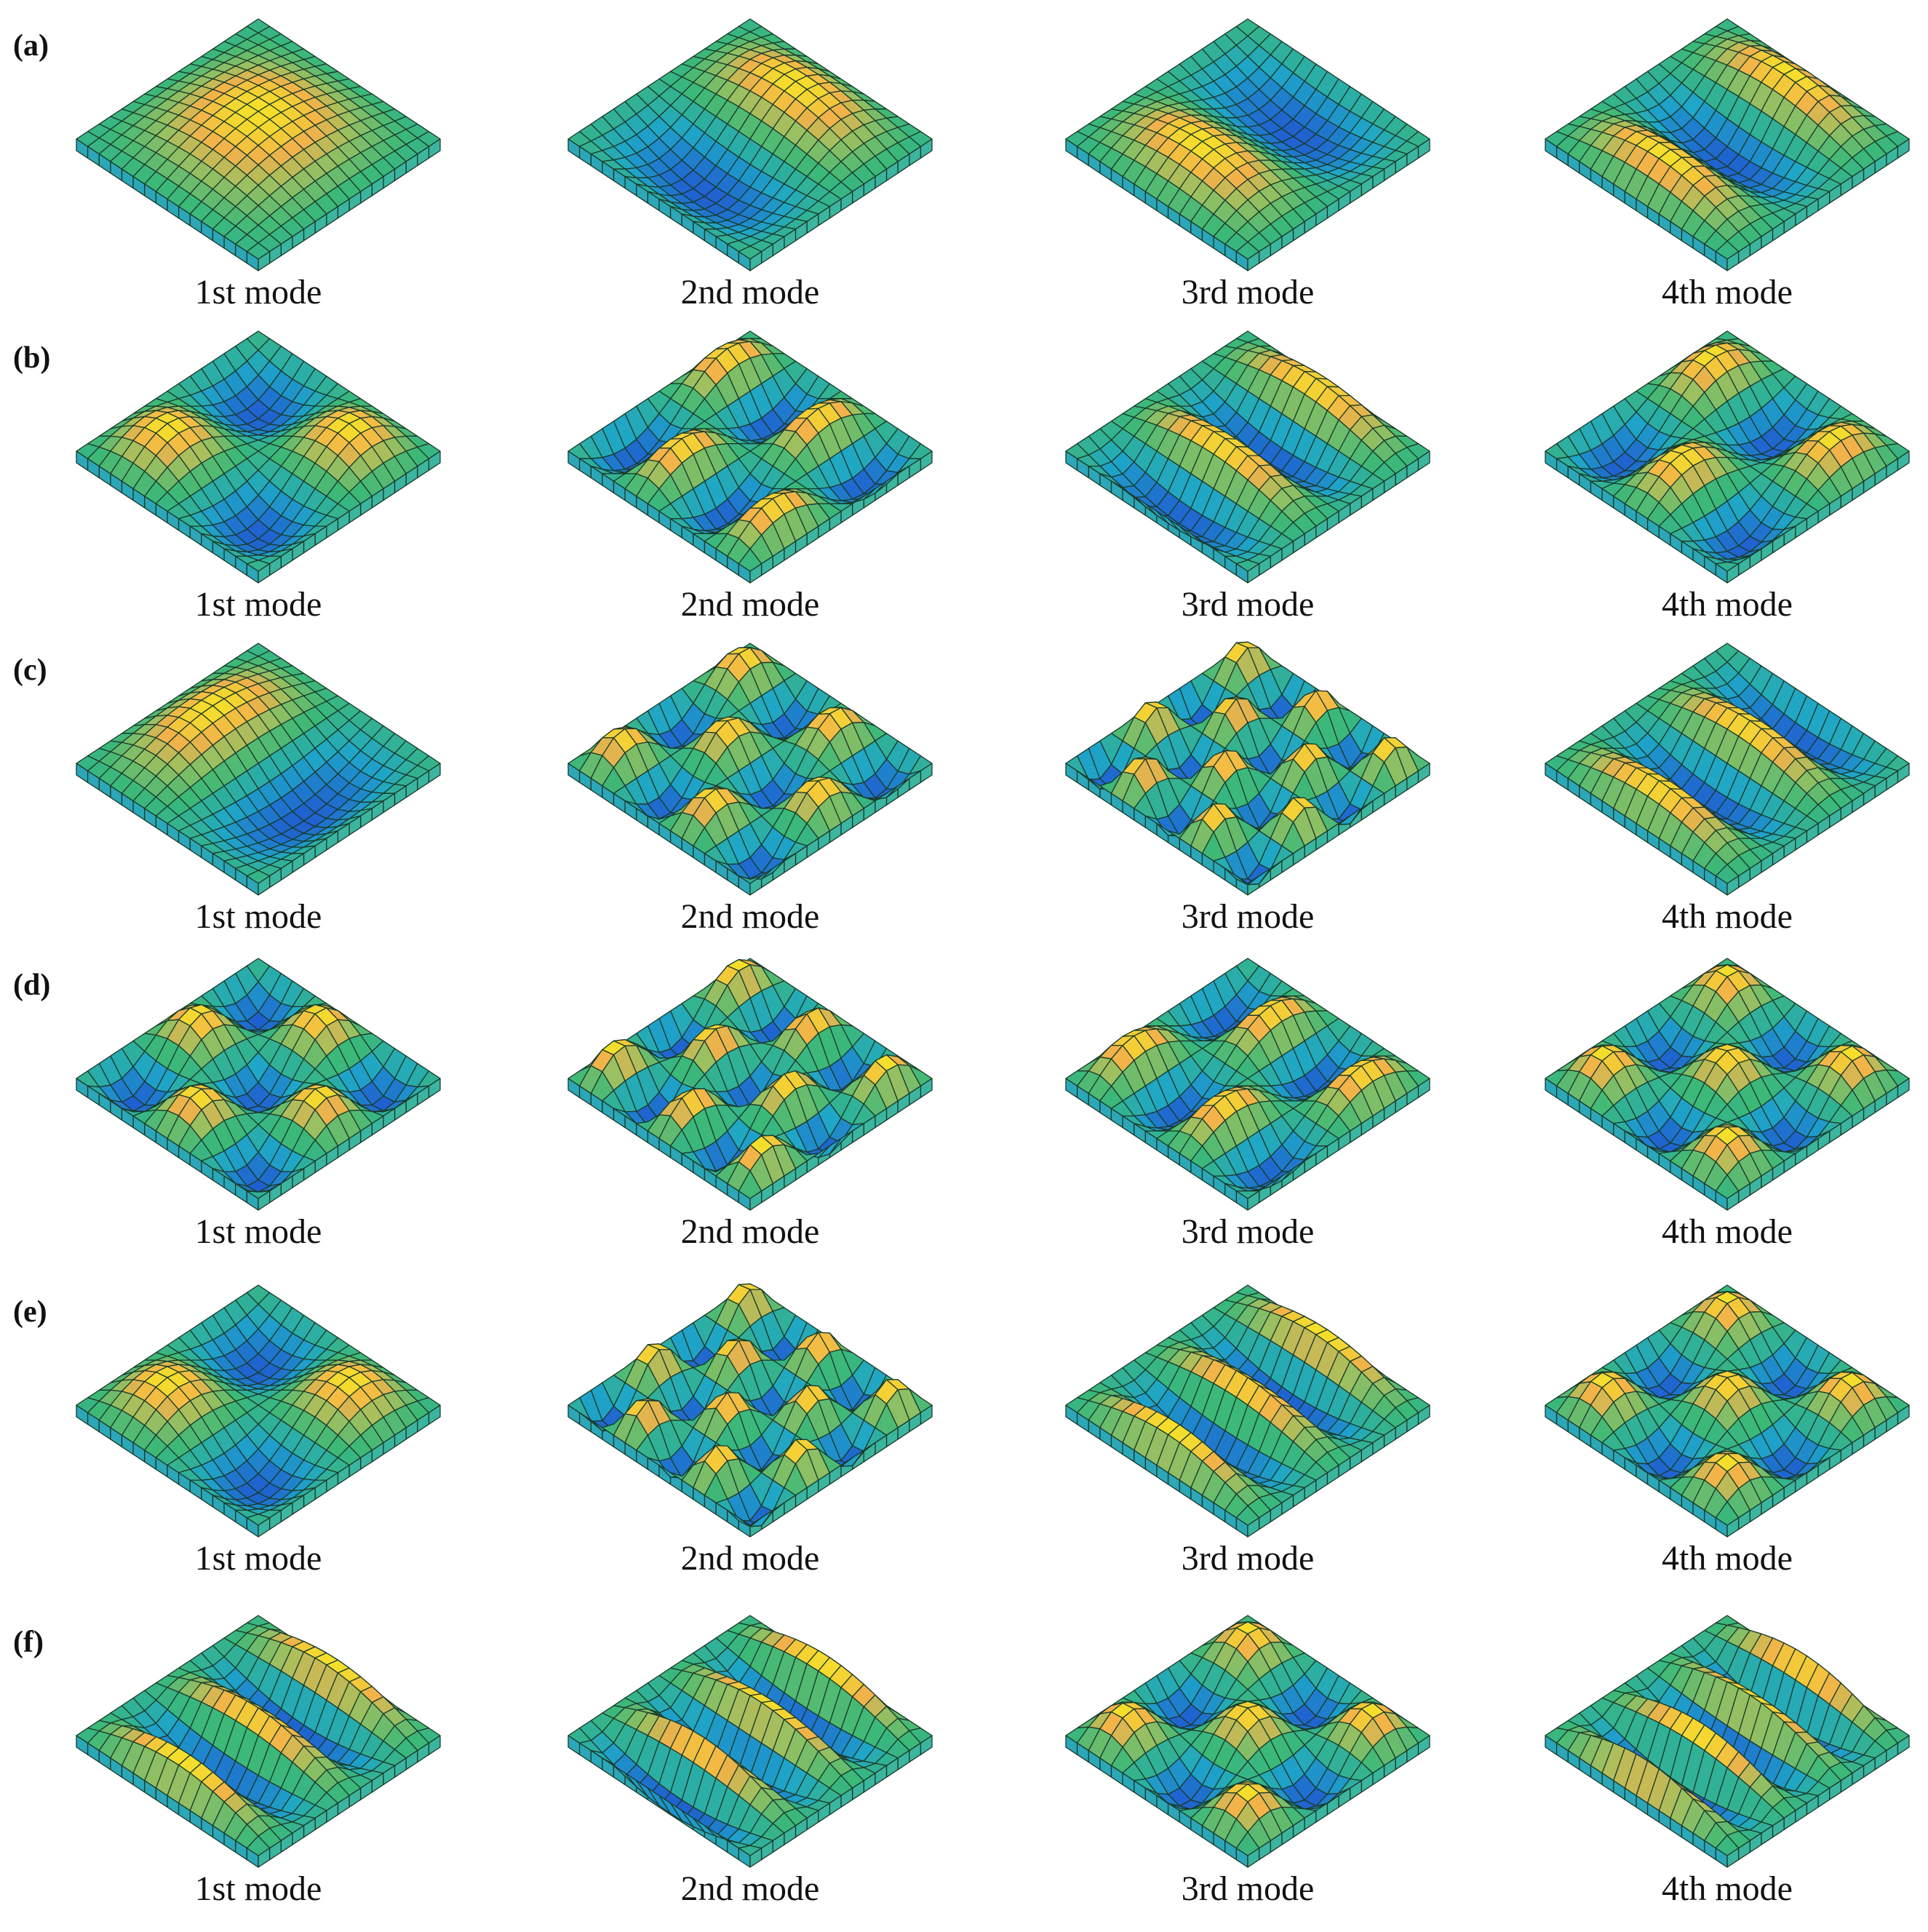 The image size is (1928, 1932). What do you see at coordinates (31, 358) in the screenshot?
I see `panel-label: (b)` at bounding box center [31, 358].